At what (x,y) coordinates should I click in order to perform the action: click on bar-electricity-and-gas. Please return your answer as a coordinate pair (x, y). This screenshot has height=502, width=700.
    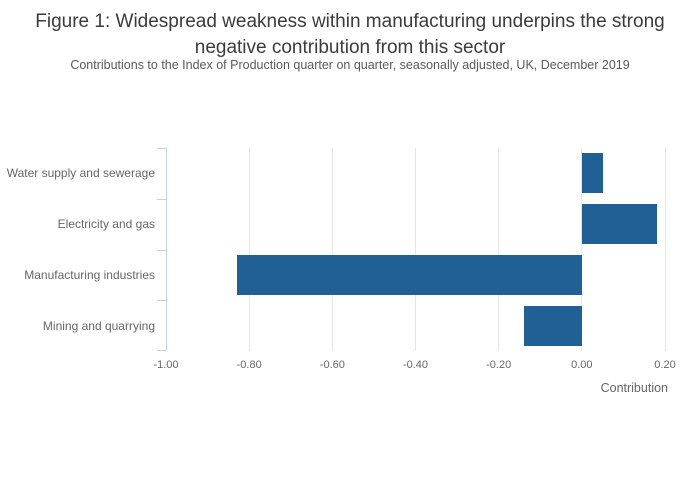
    Looking at the image, I should click on (619, 224).